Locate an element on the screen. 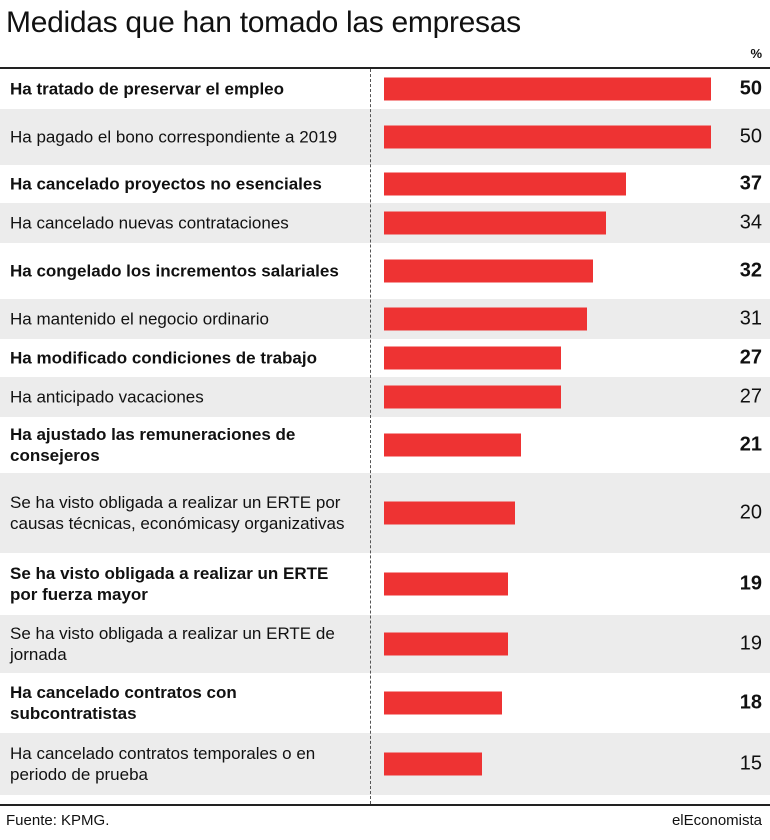  chart-row: Ha modificado condiciones de trabajo 27 is located at coordinates (385, 358).